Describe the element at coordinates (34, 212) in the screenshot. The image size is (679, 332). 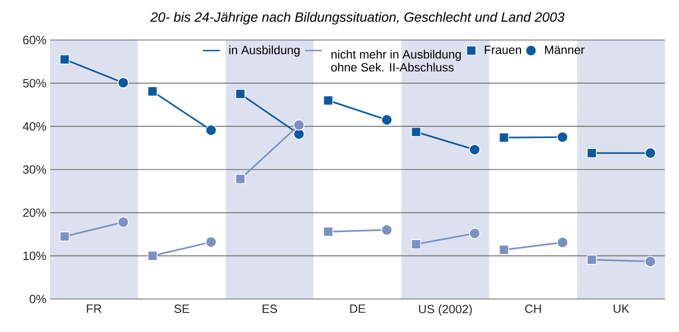
I see `y-tick-label: 20%` at that location.